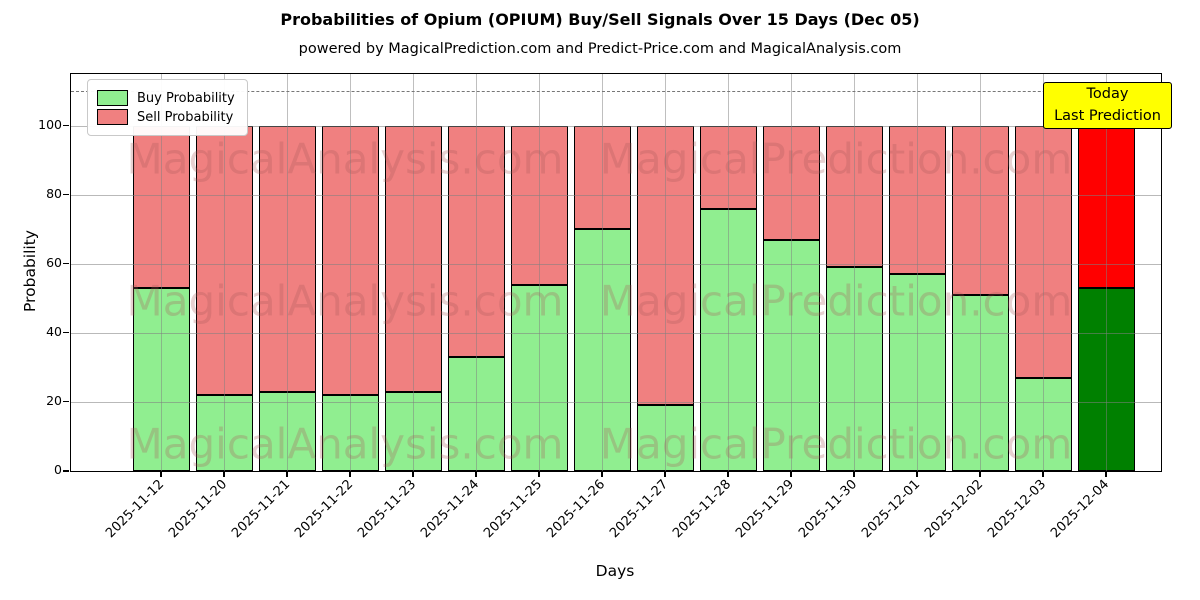  What do you see at coordinates (615, 571) in the screenshot?
I see `x-axis-label: Days` at bounding box center [615, 571].